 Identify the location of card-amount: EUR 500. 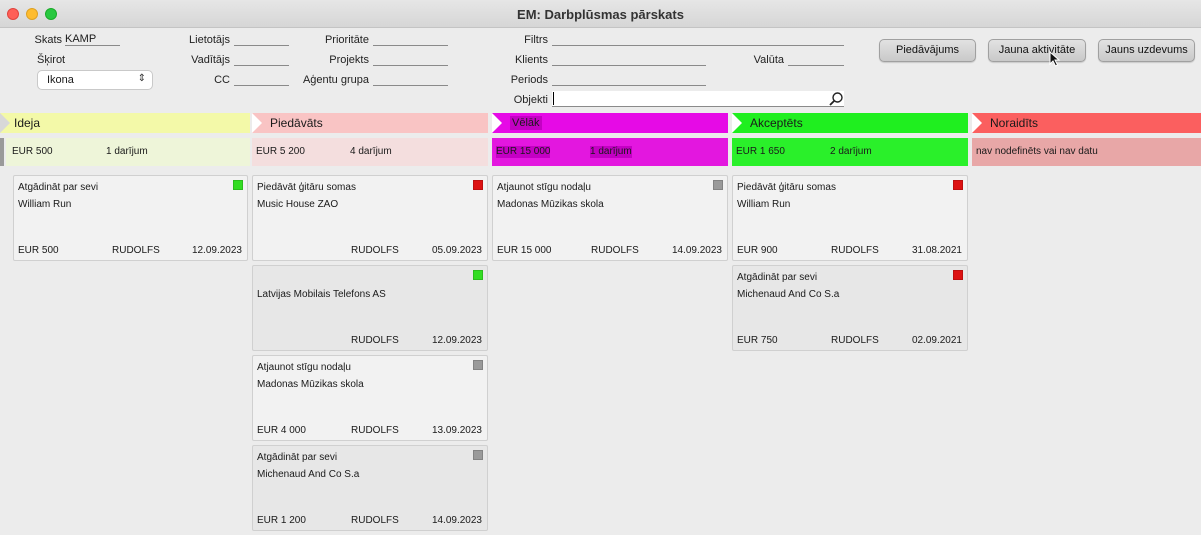
(38, 250).